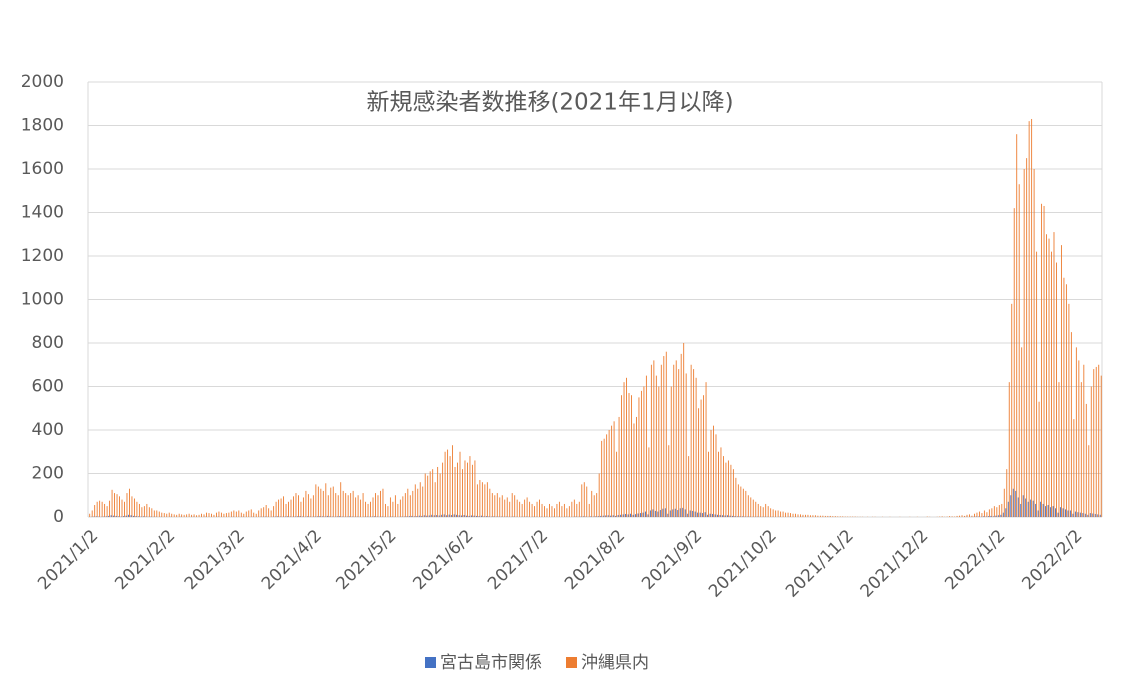 This screenshot has height=686, width=1142. I want to click on y-tick-label: 1400, so click(42, 213).